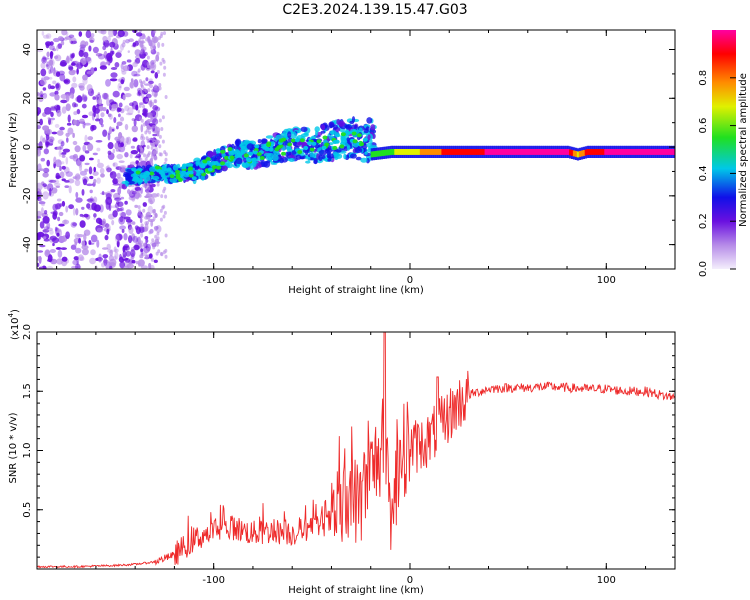 Image resolution: width=750 pixels, height=600 pixels. What do you see at coordinates (27, 196) in the screenshot?
I see `y-tick-label: -20` at bounding box center [27, 196].